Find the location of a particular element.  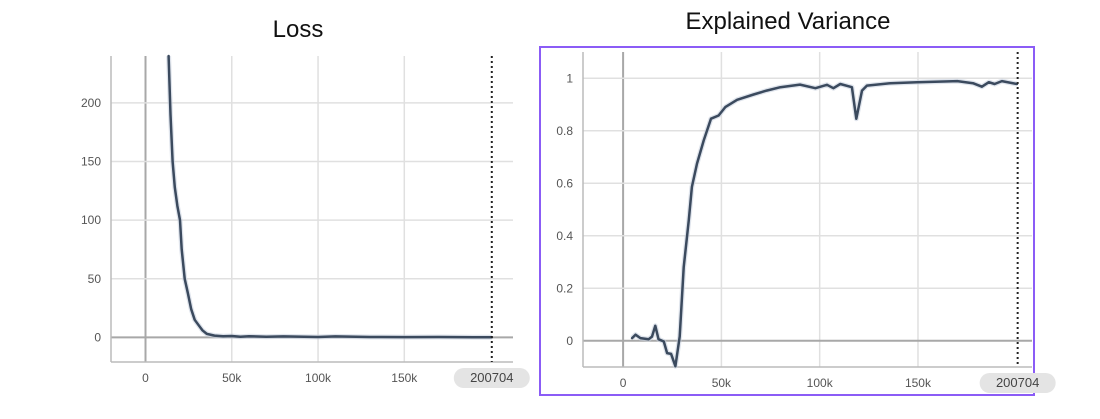

y-tick-label: 50 is located at coordinates (95, 279).